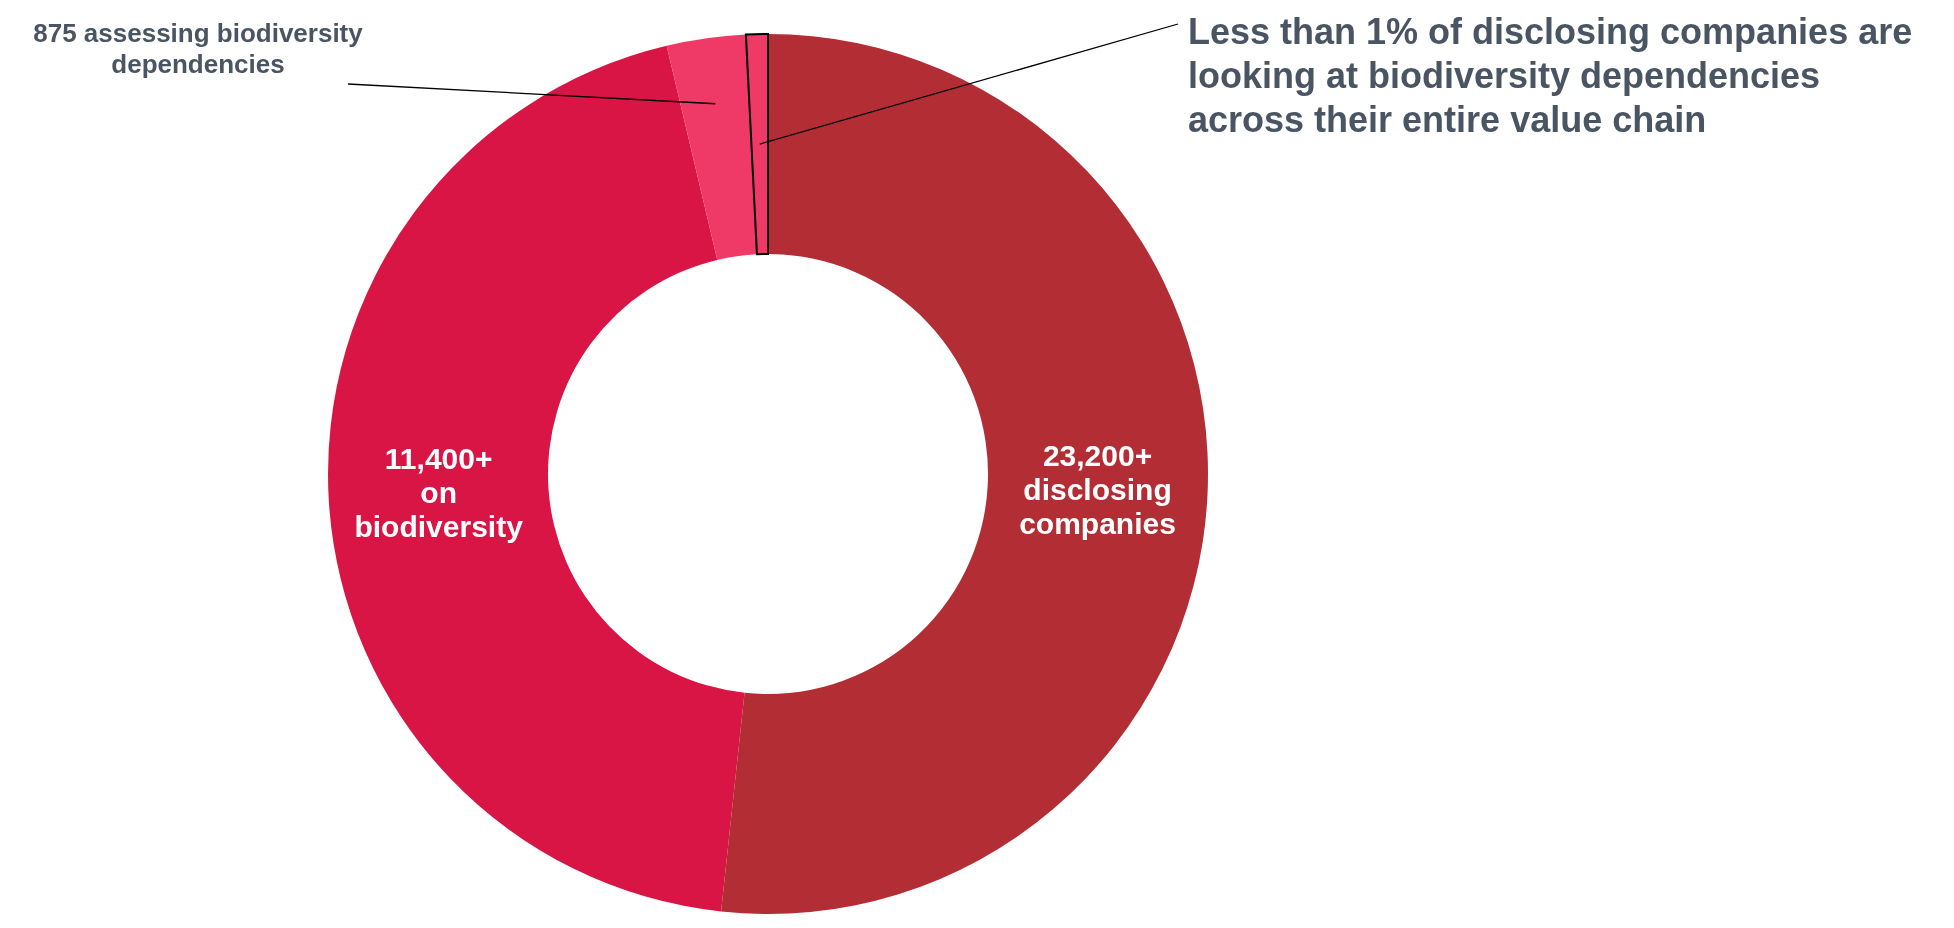  What do you see at coordinates (439, 492) in the screenshot?
I see `slice-label: 11,400+ on biodiversity` at bounding box center [439, 492].